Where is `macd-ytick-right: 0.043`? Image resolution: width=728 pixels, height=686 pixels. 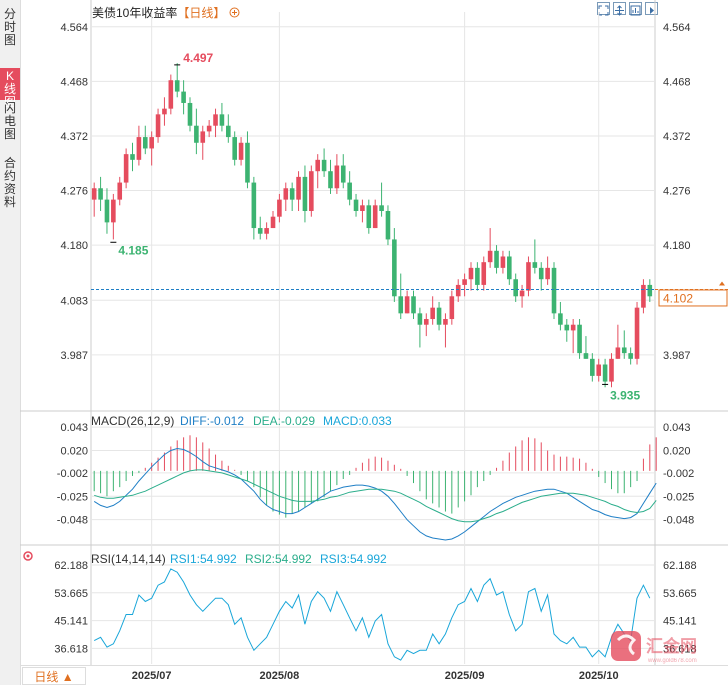 macd-ytick-right: 0.043 is located at coordinates (677, 428).